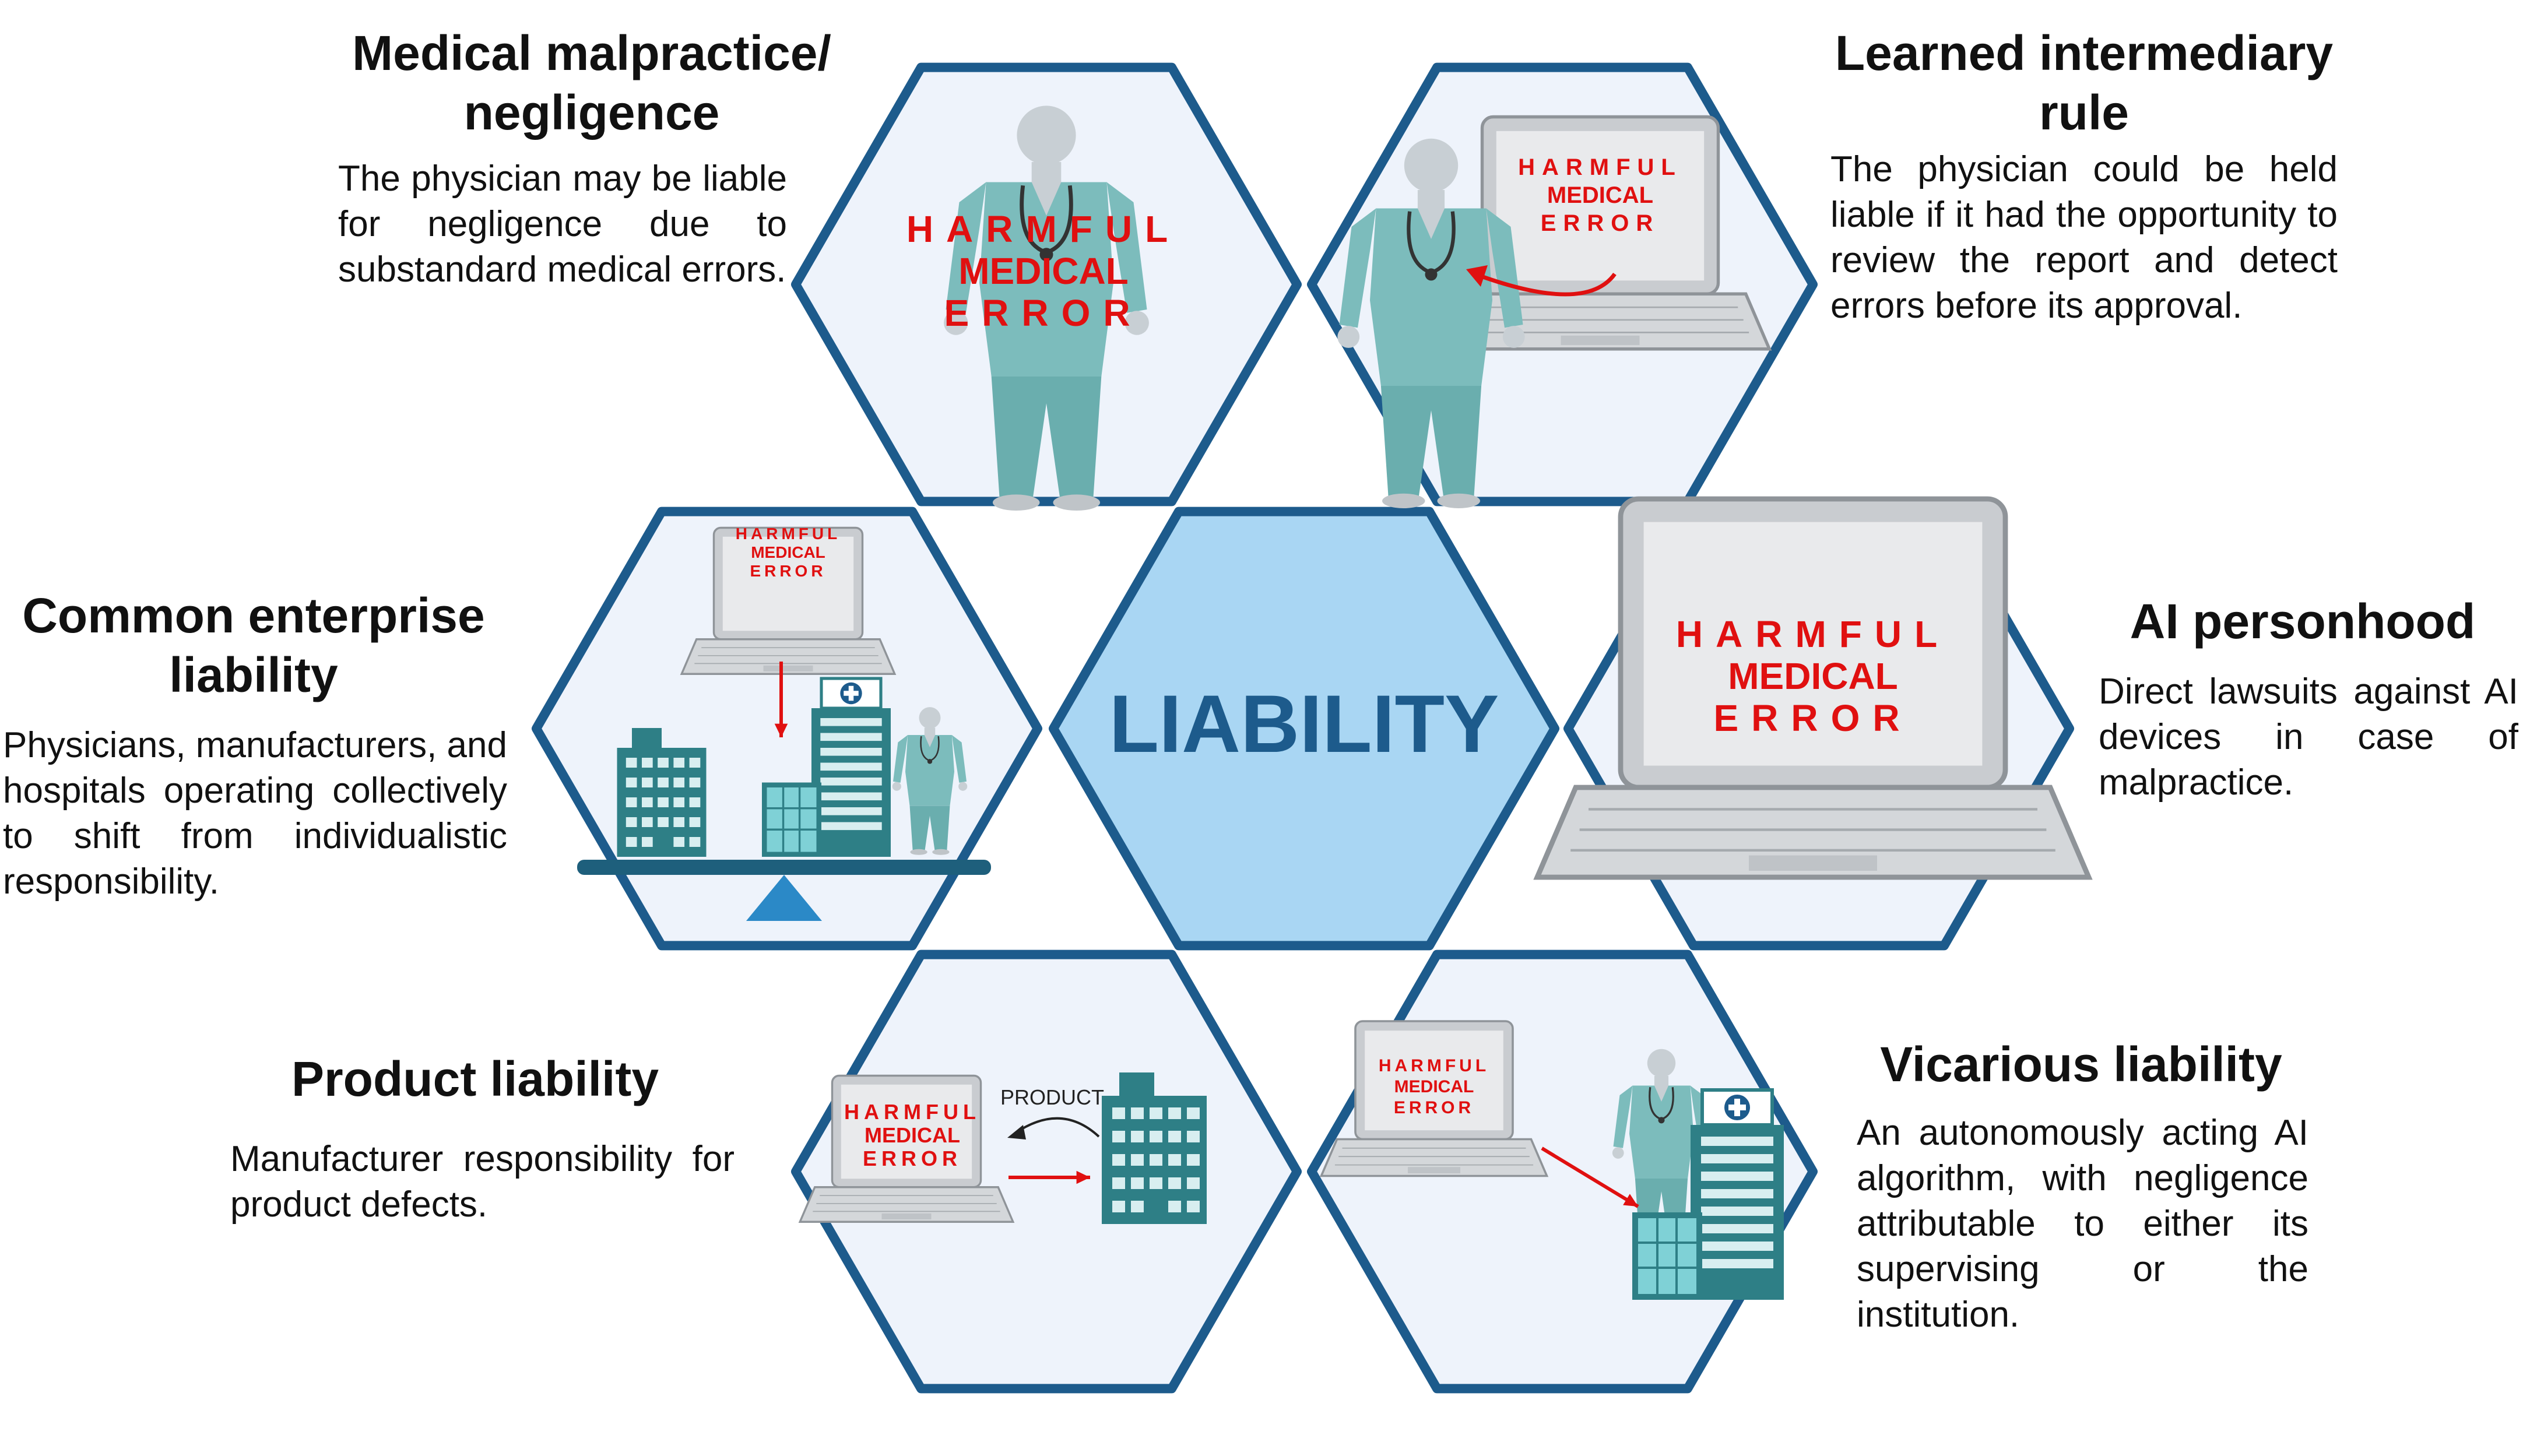 The width and height of the screenshot is (2523, 1456). What do you see at coordinates (788, 571) in the screenshot?
I see `enterprise-error-line-3: ERROR` at bounding box center [788, 571].